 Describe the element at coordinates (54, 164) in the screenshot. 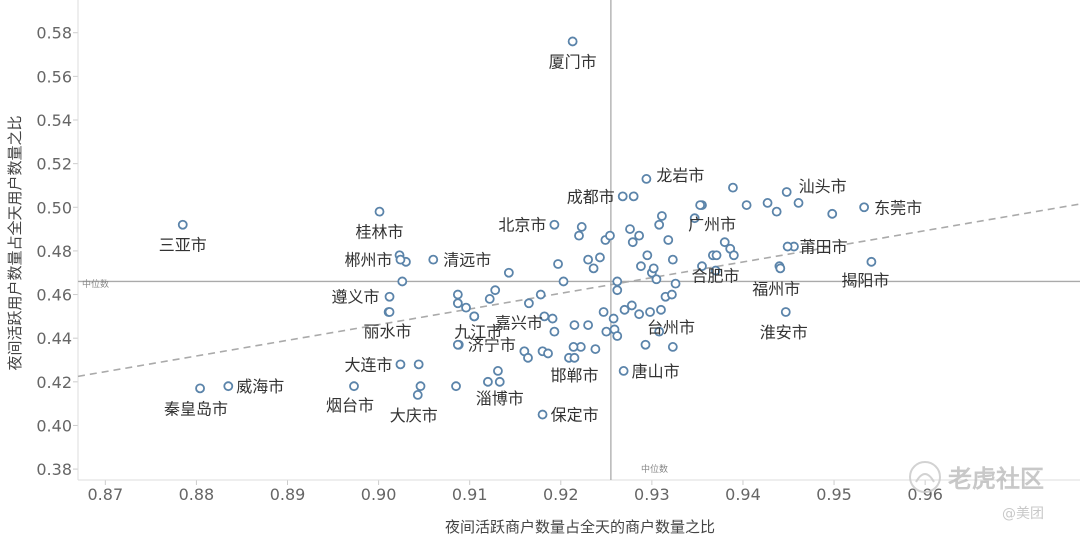

I see `y-tick-label: 0.52` at that location.